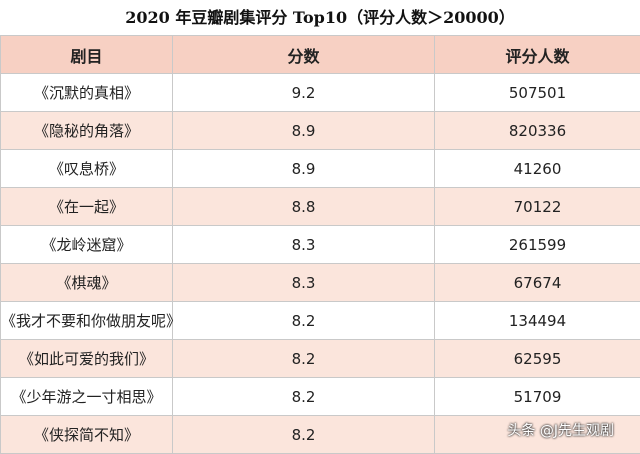 This screenshot has width=640, height=454. I want to click on drama-score: 8.8, so click(304, 207).